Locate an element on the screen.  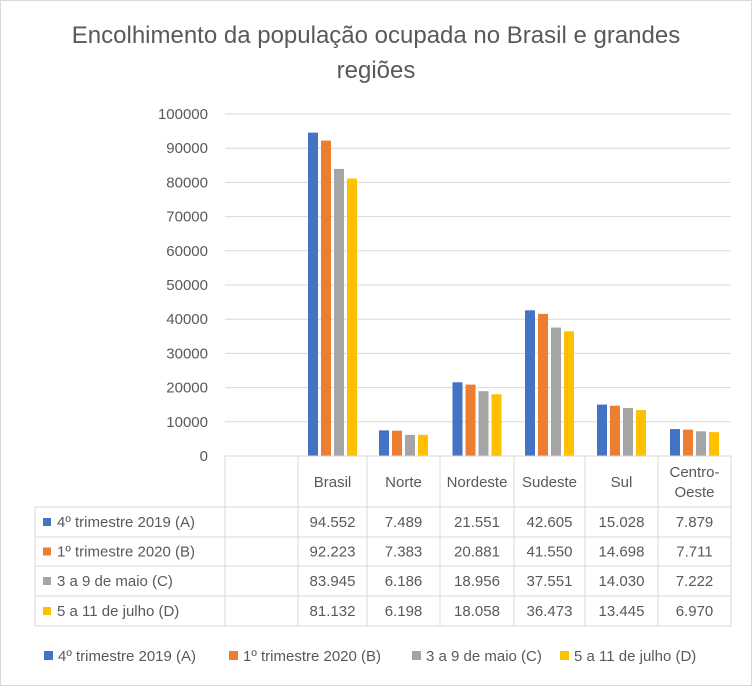
category-label: Brasil is located at coordinates (333, 482).